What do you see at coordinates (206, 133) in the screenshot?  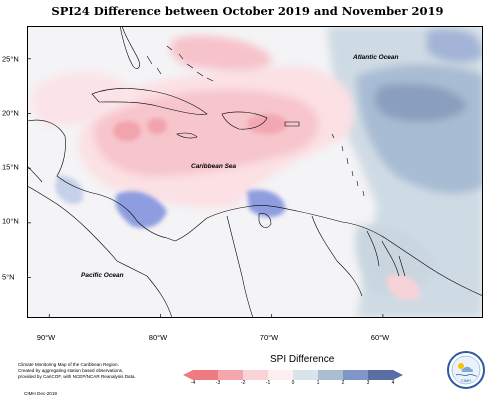 I see `spi-zone-medium-pink` at bounding box center [206, 133].